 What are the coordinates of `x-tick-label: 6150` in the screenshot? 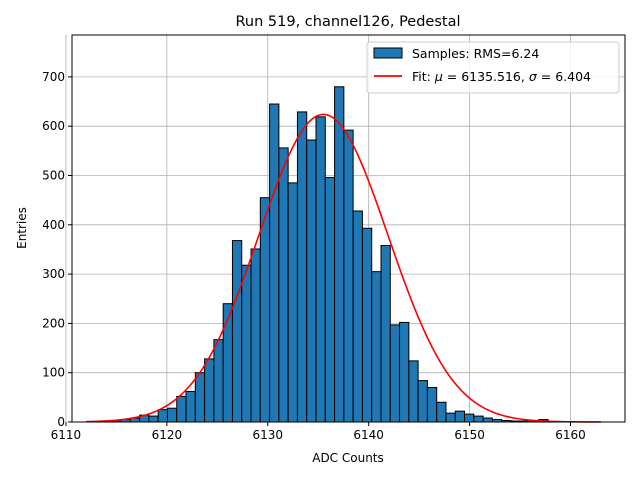 It's located at (469, 435).